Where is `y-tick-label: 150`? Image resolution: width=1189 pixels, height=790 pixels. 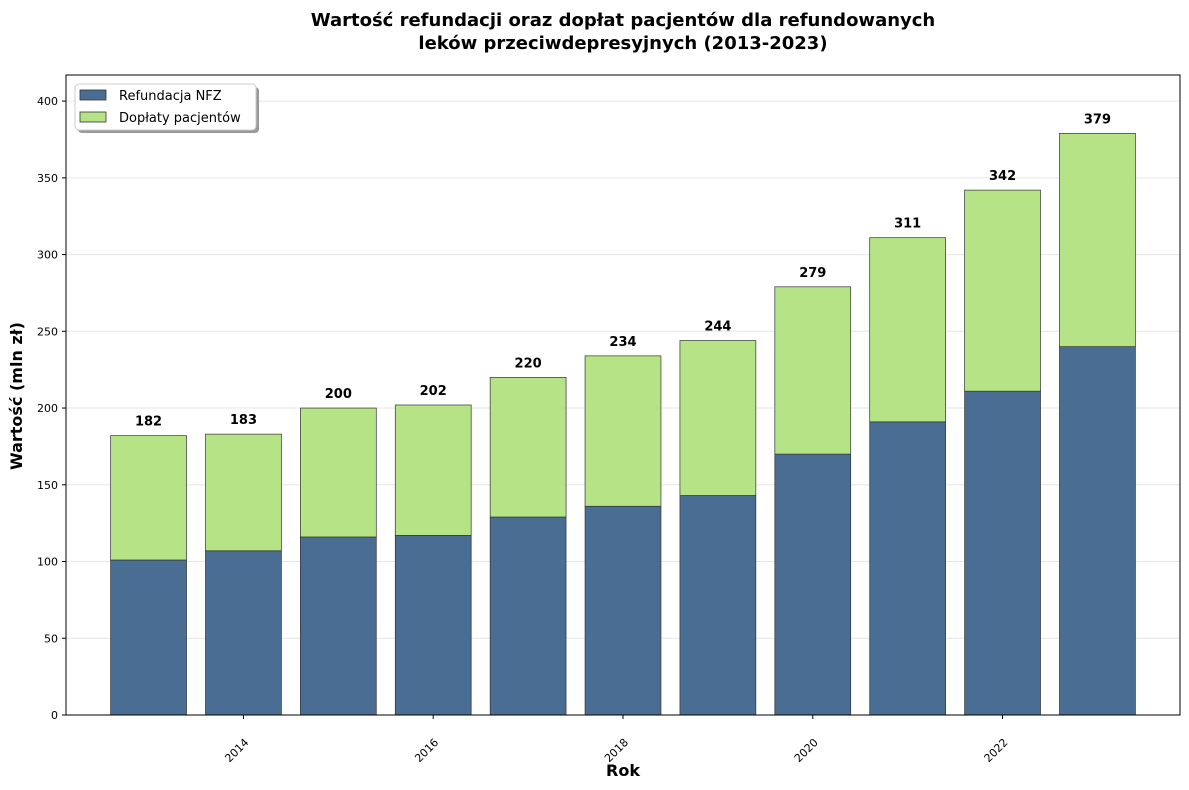 y-tick-label: 150 is located at coordinates (47, 485).